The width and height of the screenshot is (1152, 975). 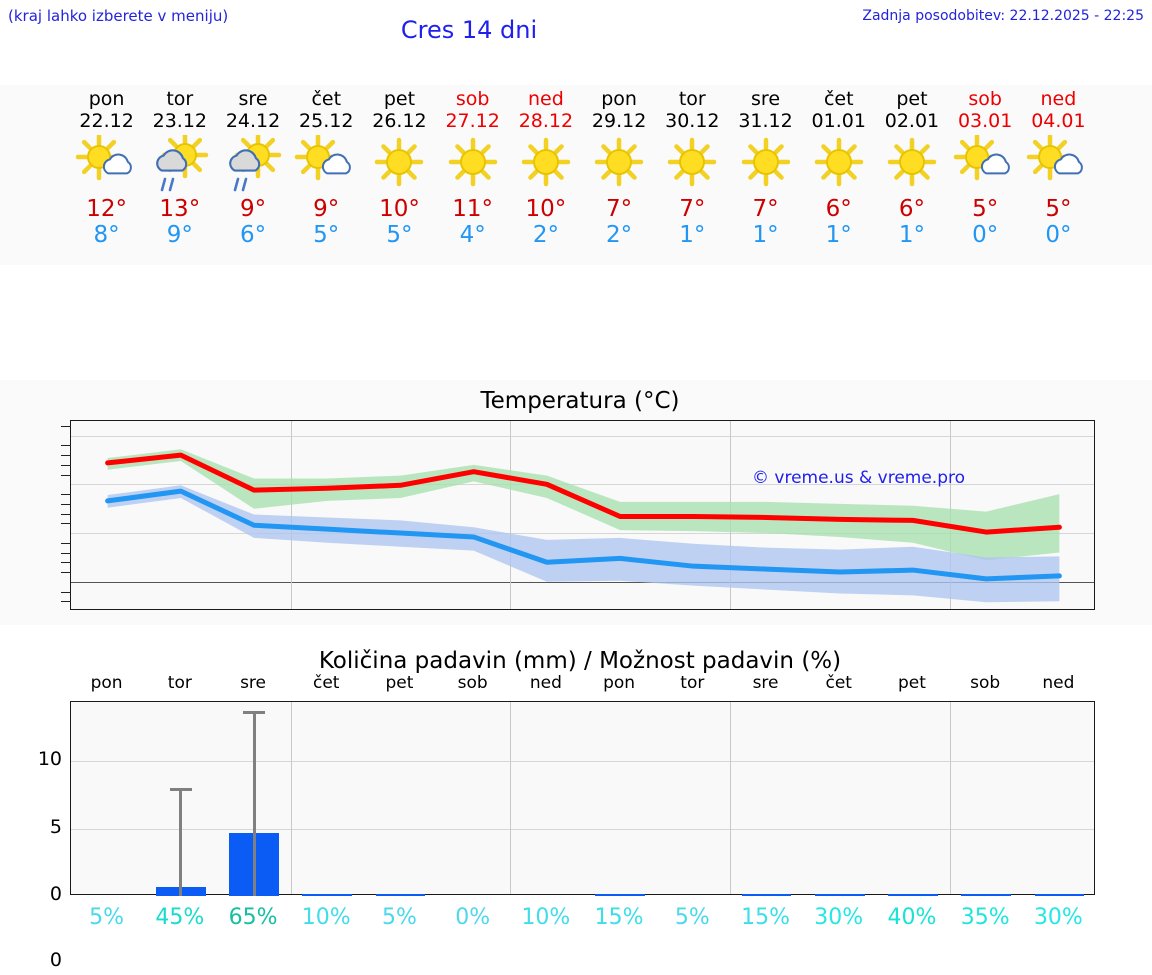 I want to click on day-forecast-card: pon 22.12 12° 8°, so click(x=107, y=175).